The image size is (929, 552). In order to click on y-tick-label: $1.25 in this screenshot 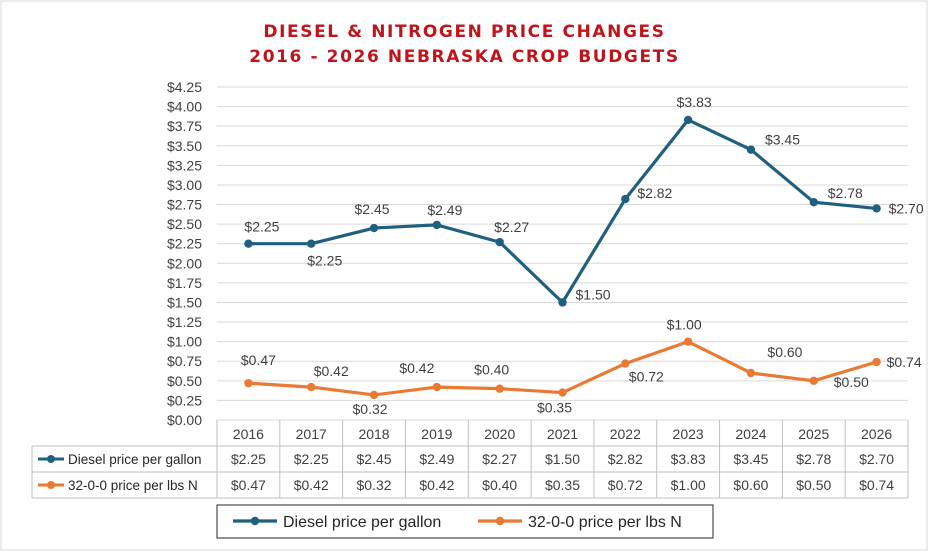, I will do `click(184, 322)`.